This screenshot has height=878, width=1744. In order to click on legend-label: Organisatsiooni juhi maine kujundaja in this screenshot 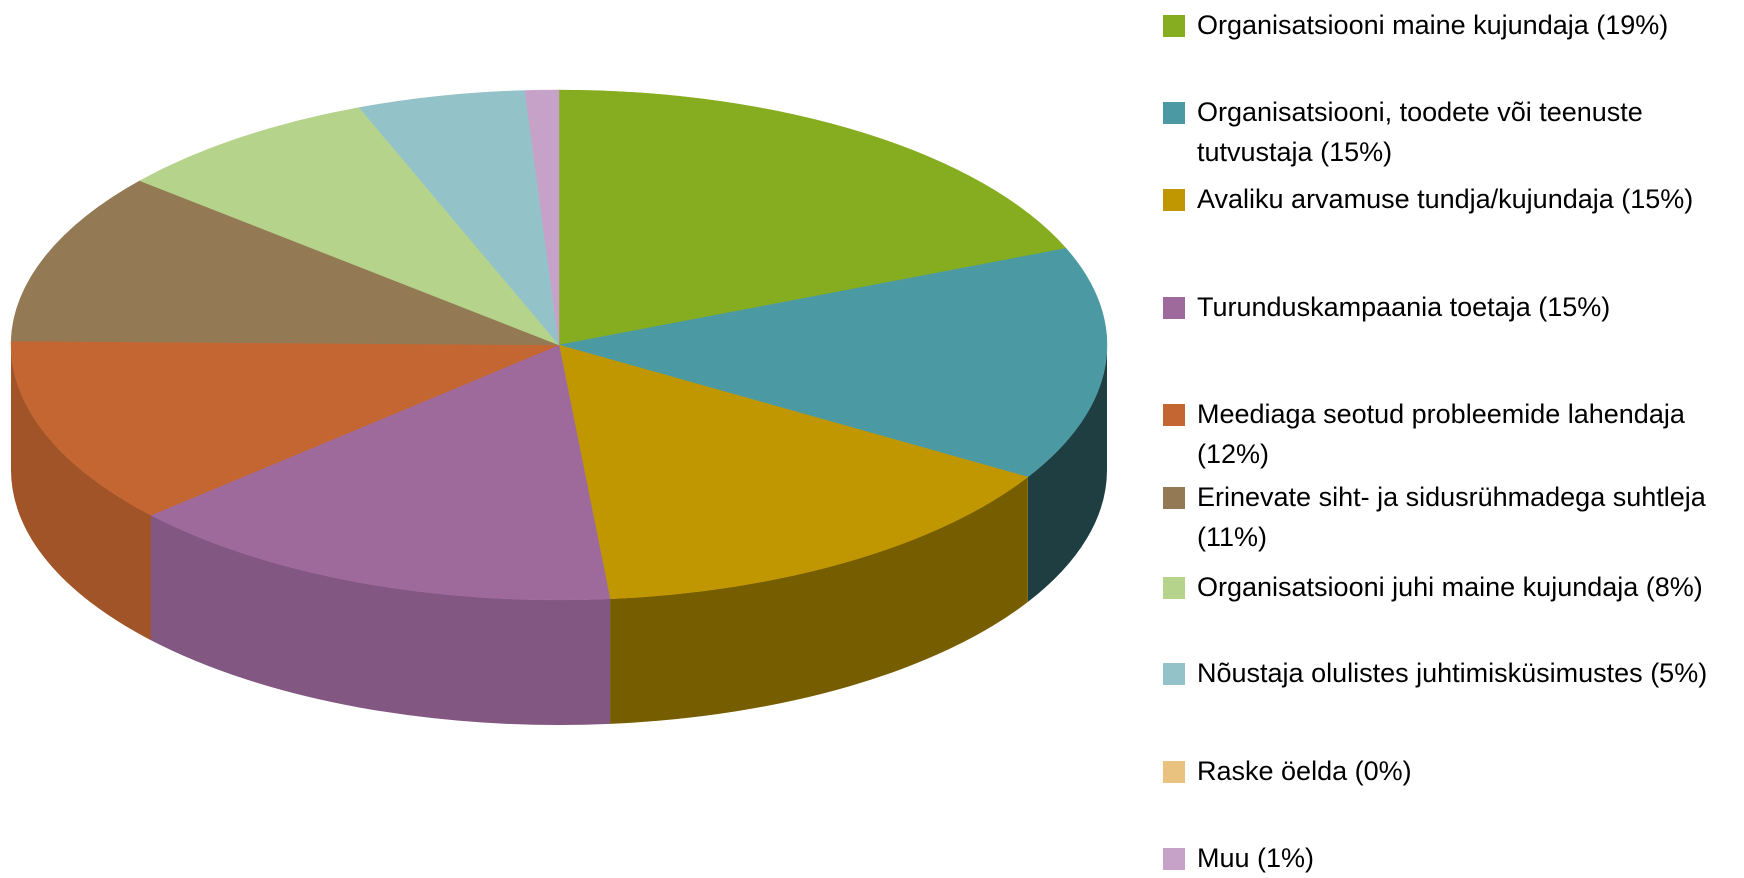, I will do `click(1418, 587)`.